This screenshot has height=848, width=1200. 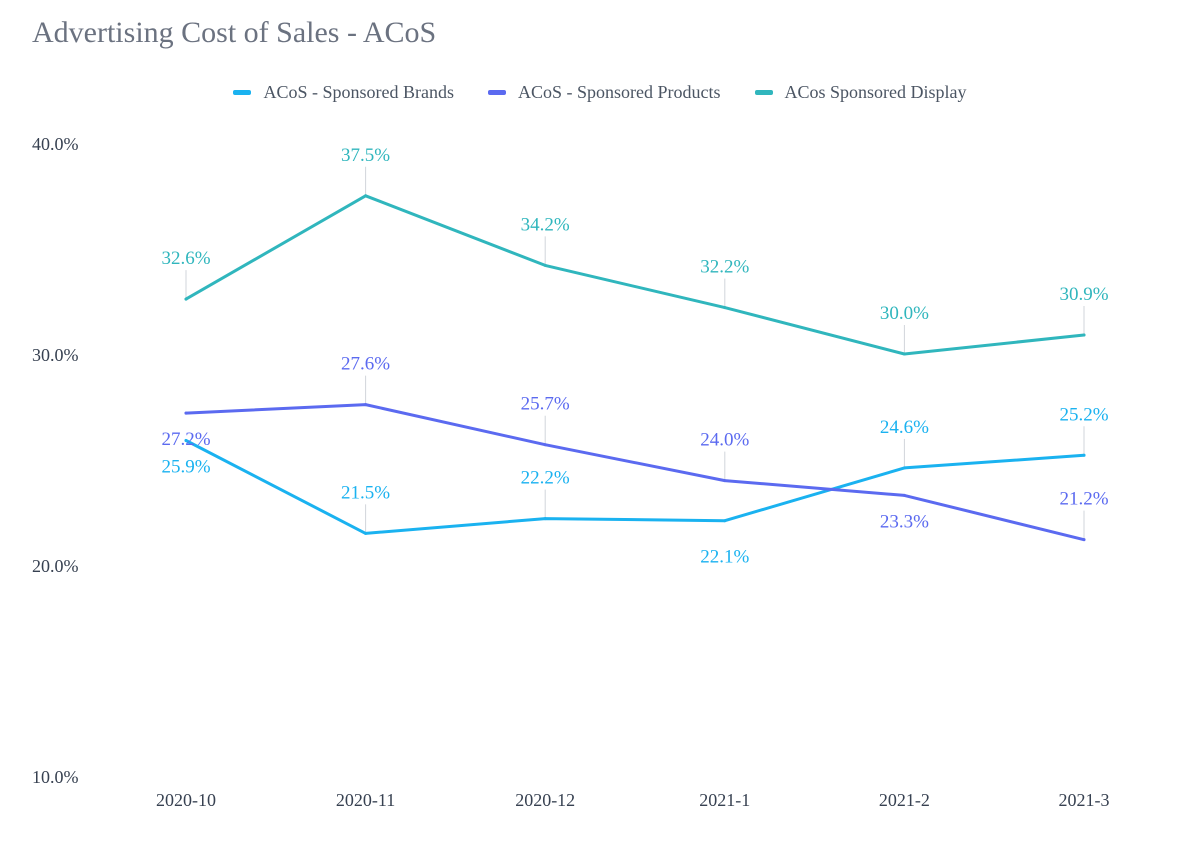 I want to click on legend-item-sponsored-display: ACos Sponsored Display, so click(x=860, y=92).